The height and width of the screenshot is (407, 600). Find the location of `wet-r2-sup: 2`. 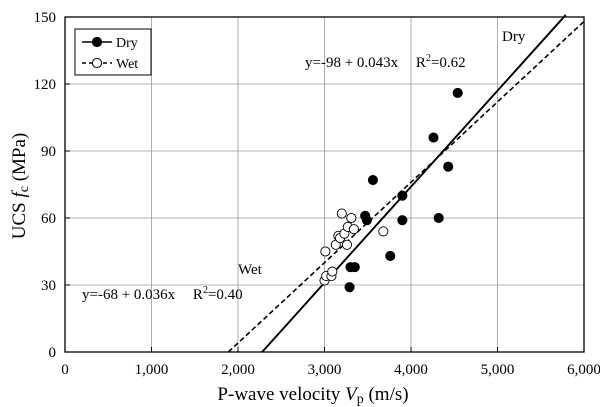

wet-r2-sup: 2 is located at coordinates (205, 290).